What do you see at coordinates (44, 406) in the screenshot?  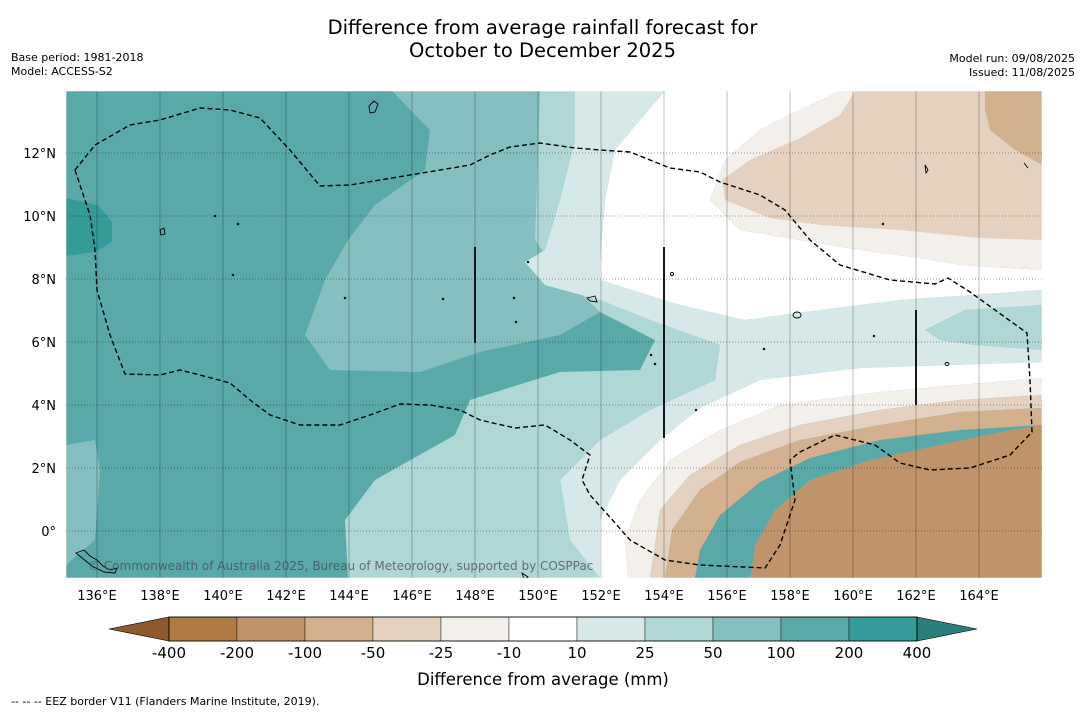 I see `lat-tick: 4°N` at bounding box center [44, 406].